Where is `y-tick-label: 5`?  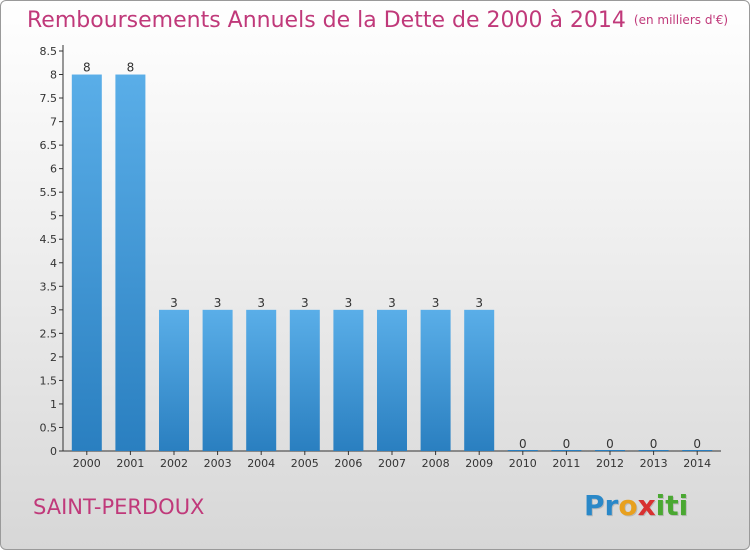
y-tick-label: 5 is located at coordinates (53, 216).